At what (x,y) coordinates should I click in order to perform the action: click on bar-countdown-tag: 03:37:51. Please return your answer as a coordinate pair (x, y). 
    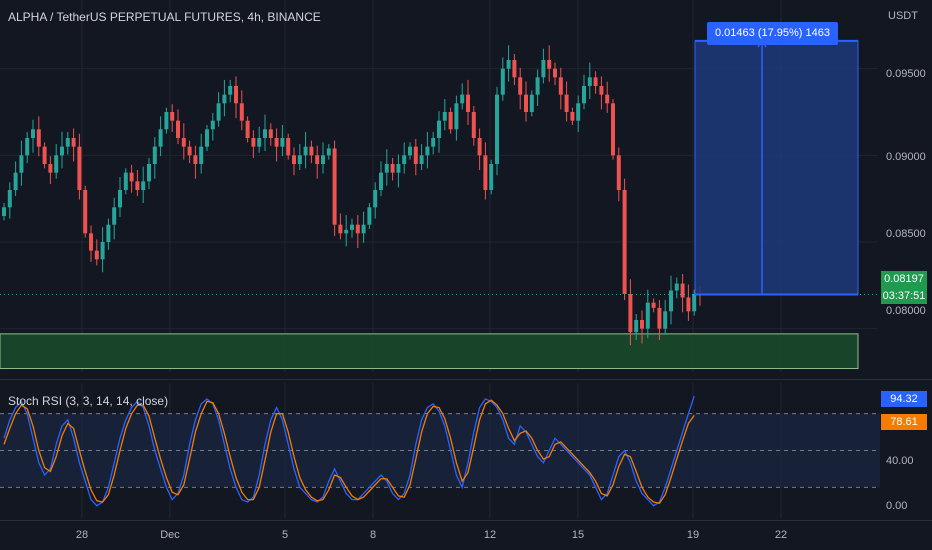
    Looking at the image, I should click on (904, 296).